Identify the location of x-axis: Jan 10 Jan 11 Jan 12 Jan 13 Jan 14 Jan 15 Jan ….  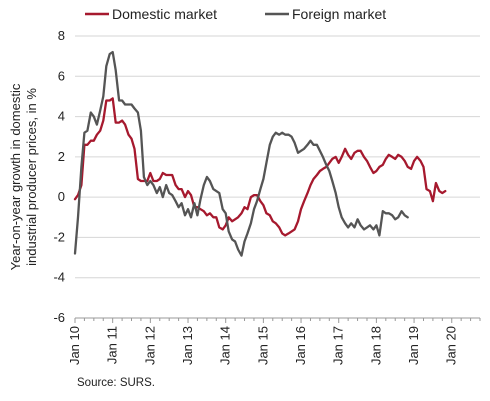
(274, 341).